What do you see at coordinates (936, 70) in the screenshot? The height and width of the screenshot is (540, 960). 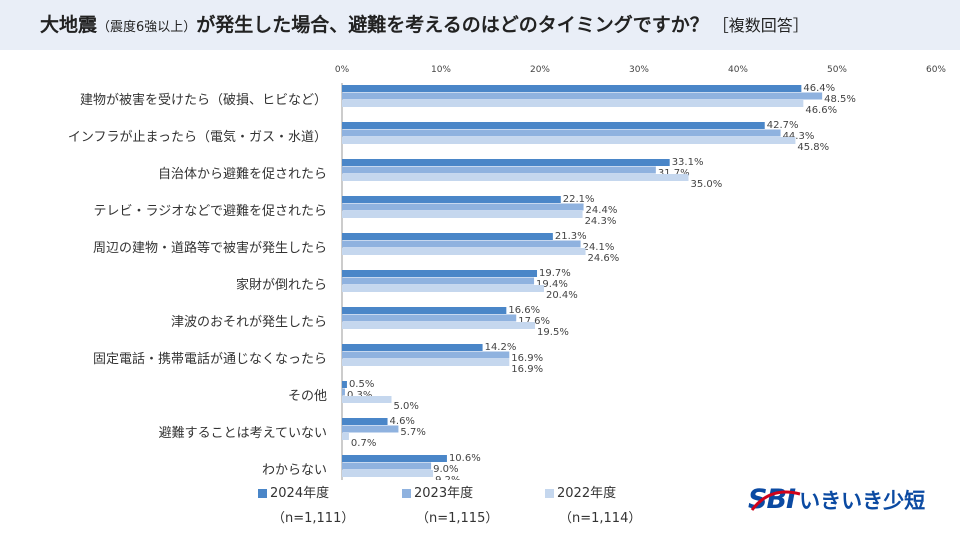 I see `x-tick-label: 60%` at bounding box center [936, 70].